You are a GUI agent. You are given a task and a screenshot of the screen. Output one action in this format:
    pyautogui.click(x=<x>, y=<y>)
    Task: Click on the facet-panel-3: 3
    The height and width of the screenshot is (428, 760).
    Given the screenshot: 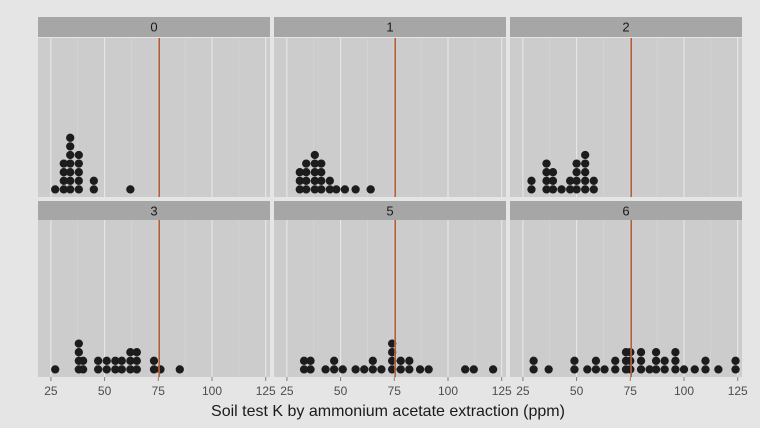 What is the action you would take?
    pyautogui.click(x=154, y=289)
    